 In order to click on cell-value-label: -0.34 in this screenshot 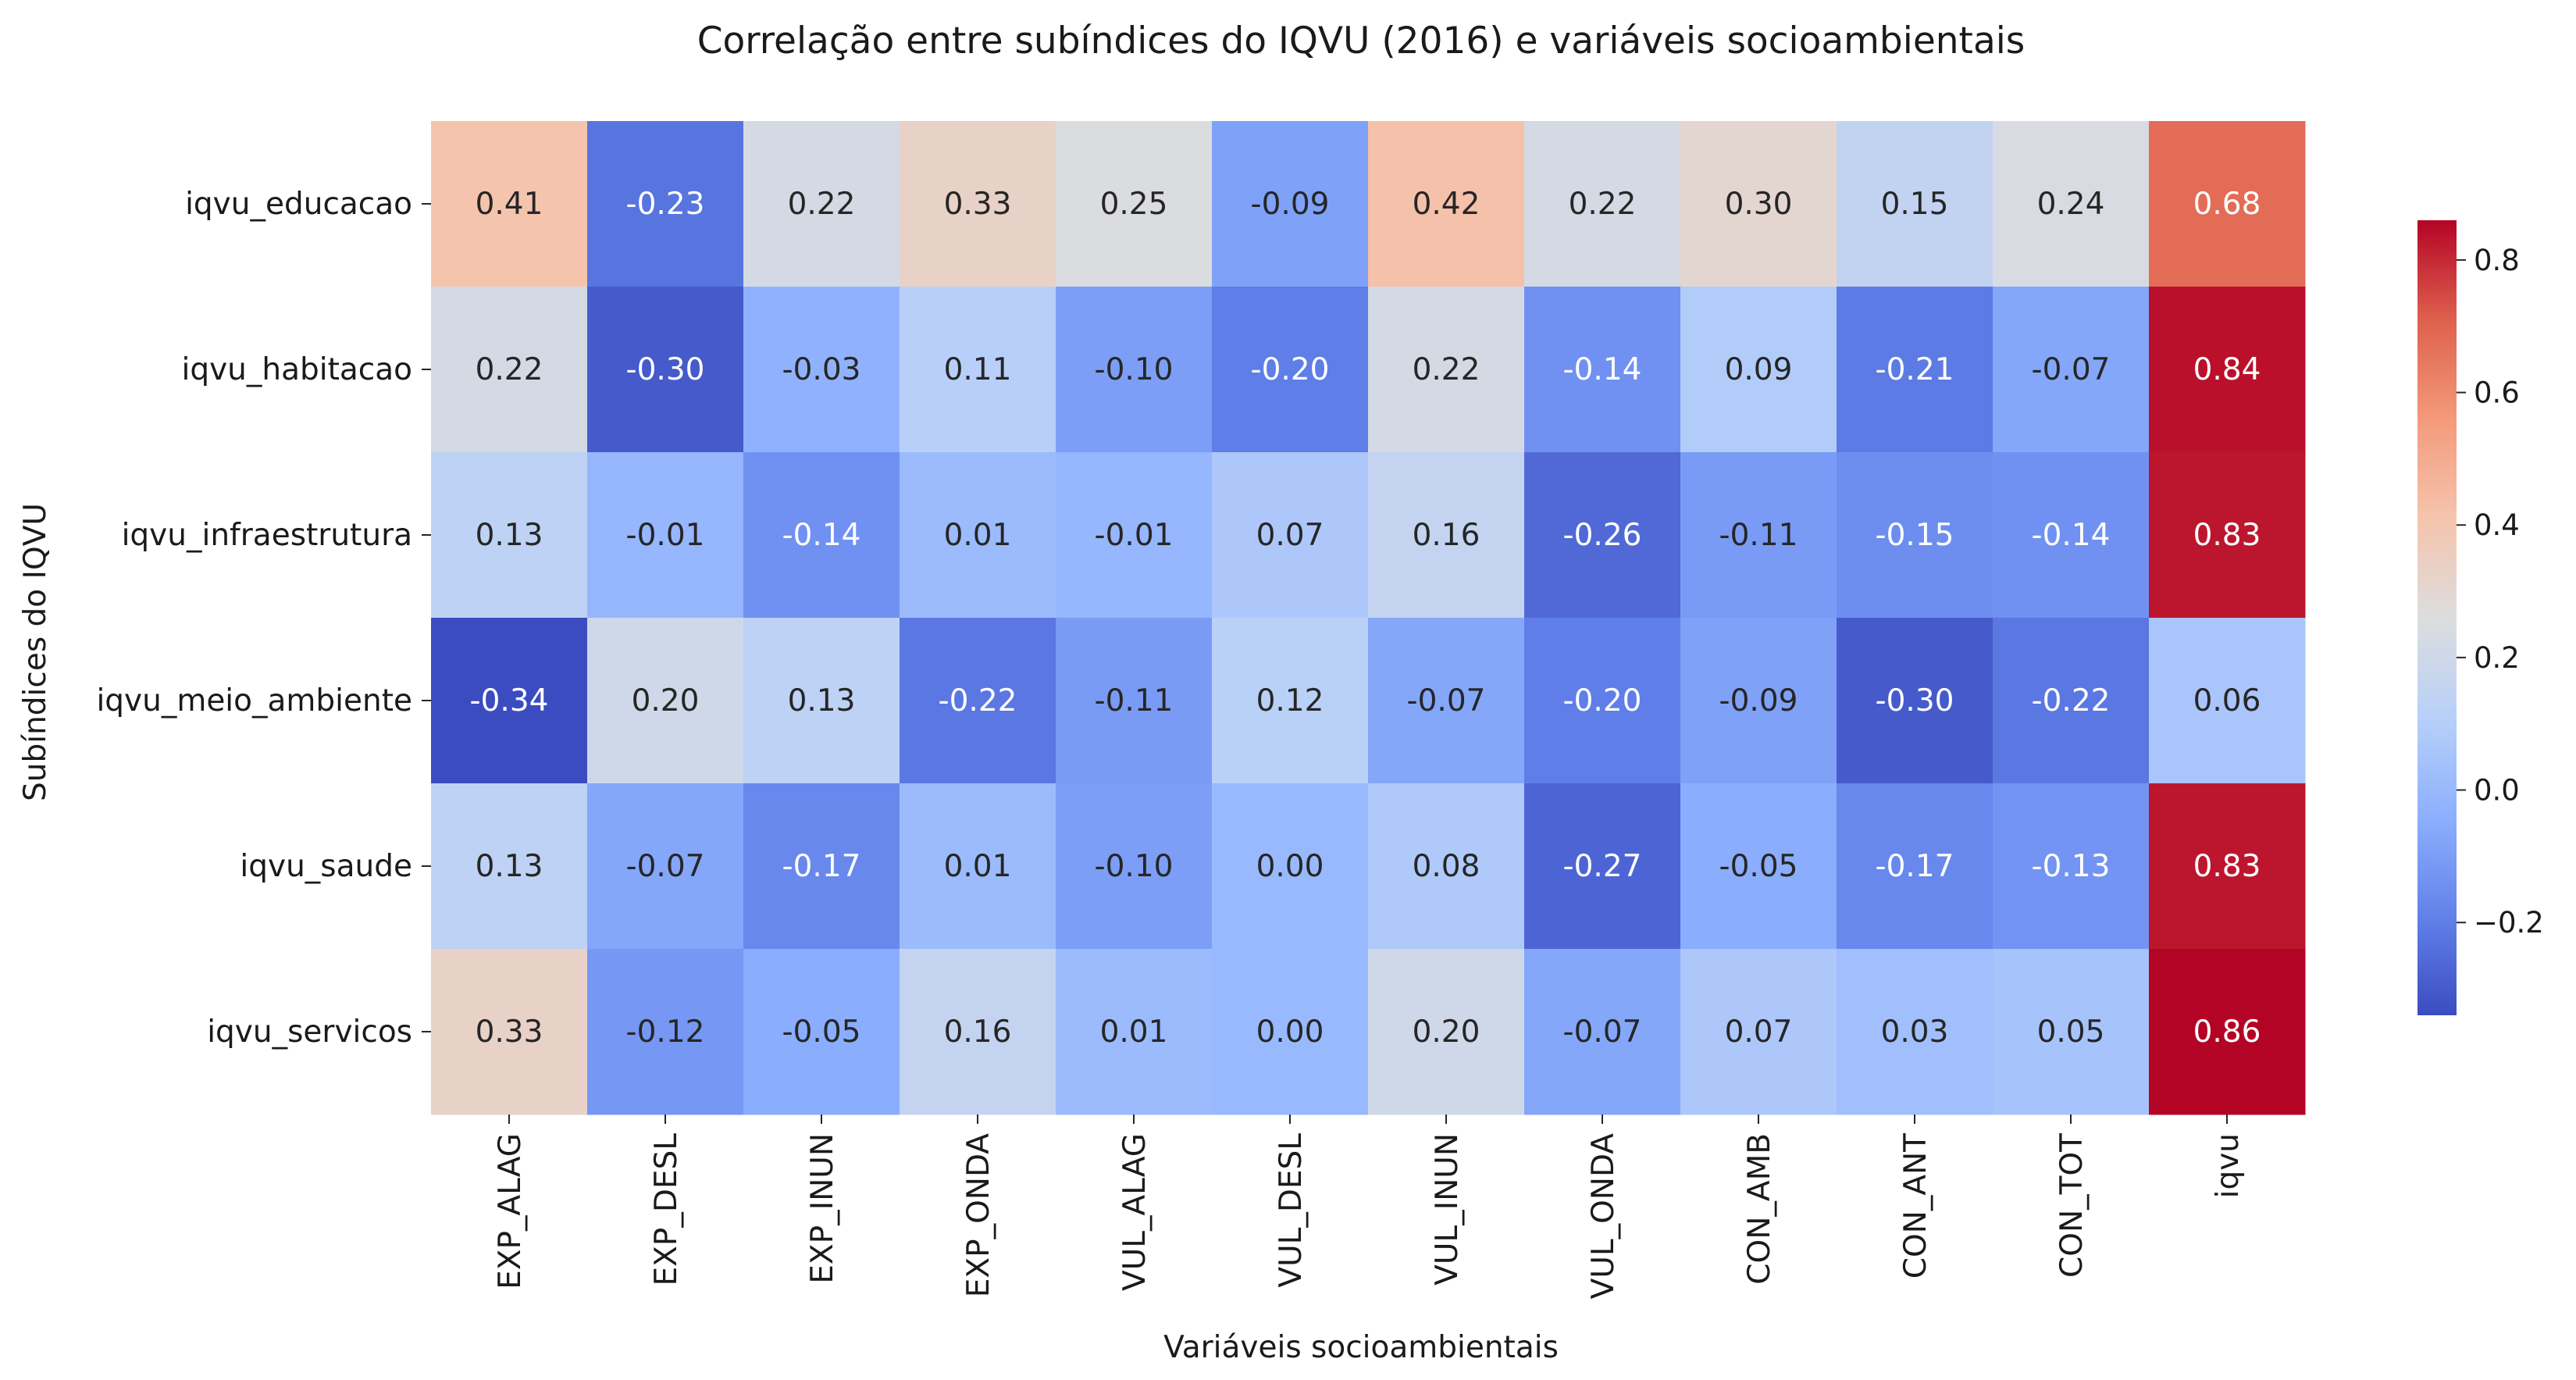, I will do `click(509, 701)`.